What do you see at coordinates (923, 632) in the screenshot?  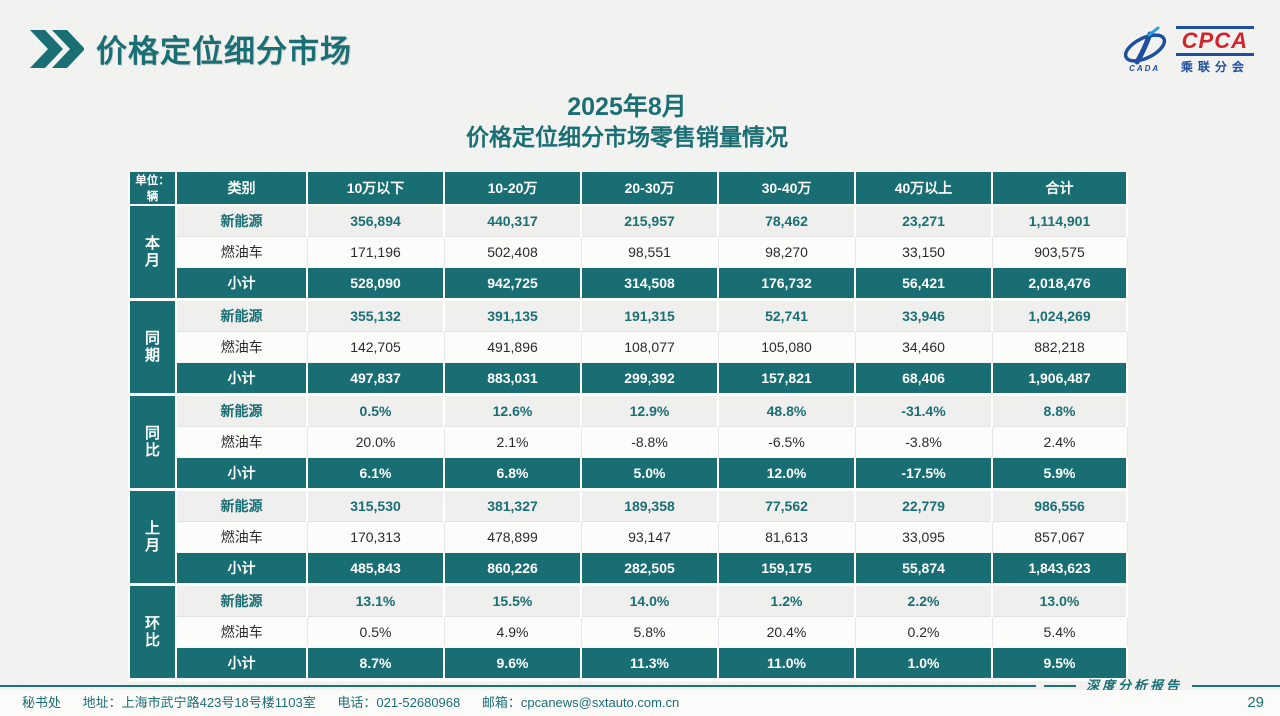 I see `value-cell: 0.2%` at bounding box center [923, 632].